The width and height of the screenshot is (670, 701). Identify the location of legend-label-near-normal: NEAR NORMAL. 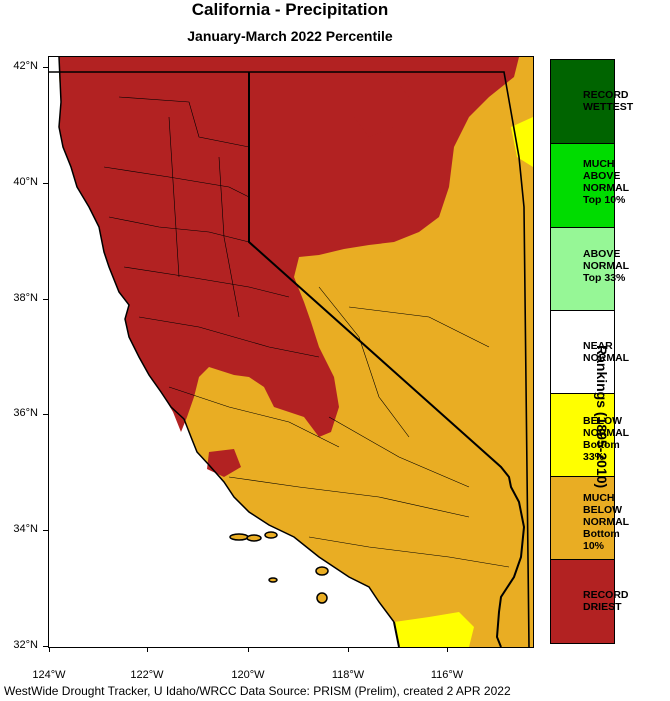
(606, 352).